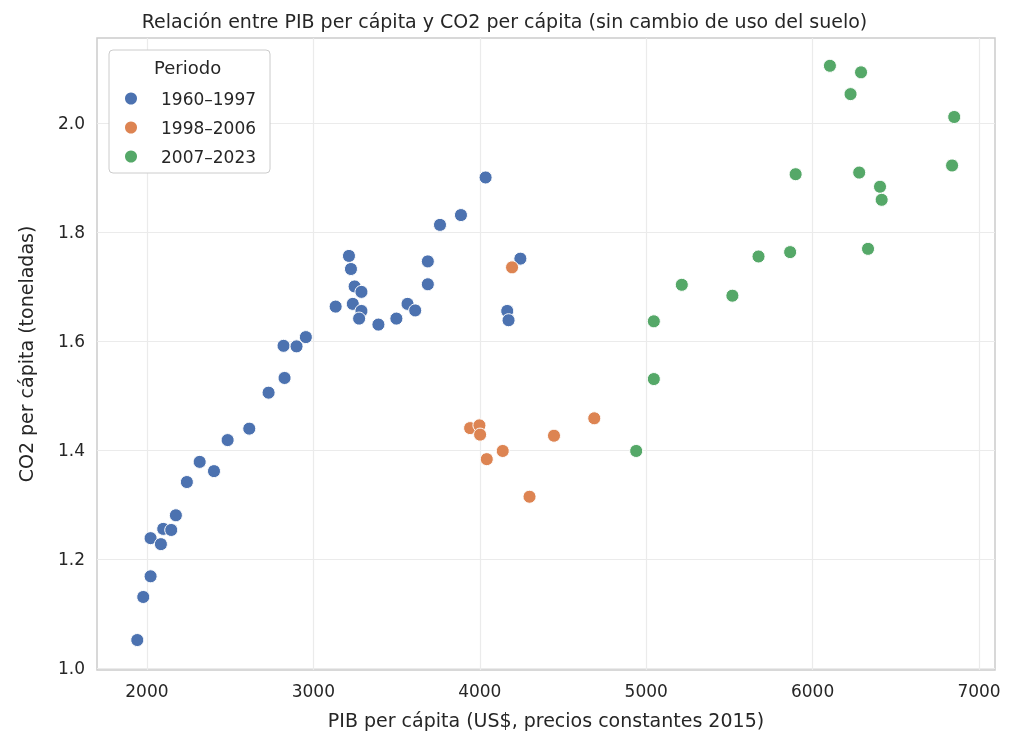 The image size is (1009, 742). I want to click on y-axis-title: CO2 per cápita (toneladas), so click(25, 354).